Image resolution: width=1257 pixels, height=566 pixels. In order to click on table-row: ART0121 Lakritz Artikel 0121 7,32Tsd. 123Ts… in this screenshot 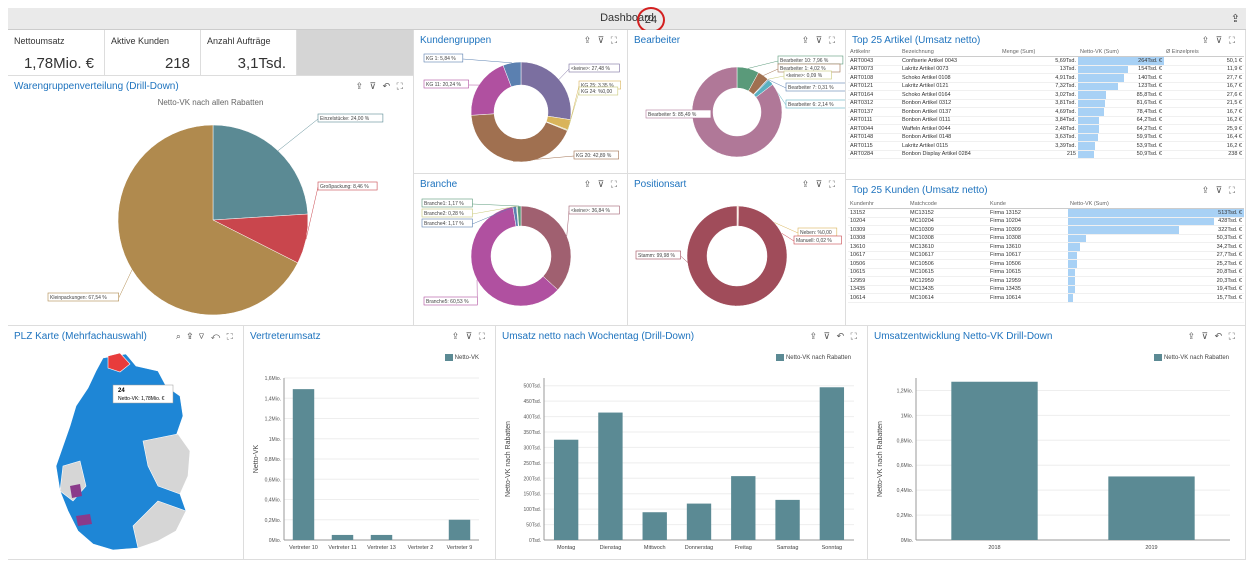, I will do `click(1046, 86)`.